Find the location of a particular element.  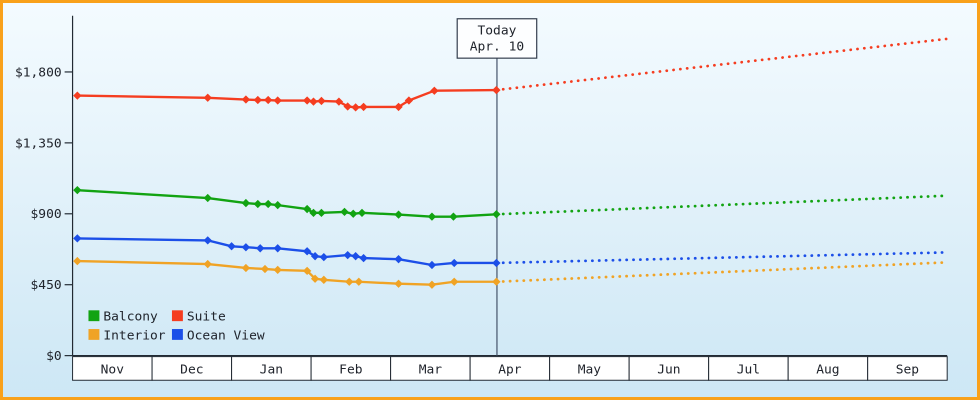

legend-swatch-interior is located at coordinates (94, 334).